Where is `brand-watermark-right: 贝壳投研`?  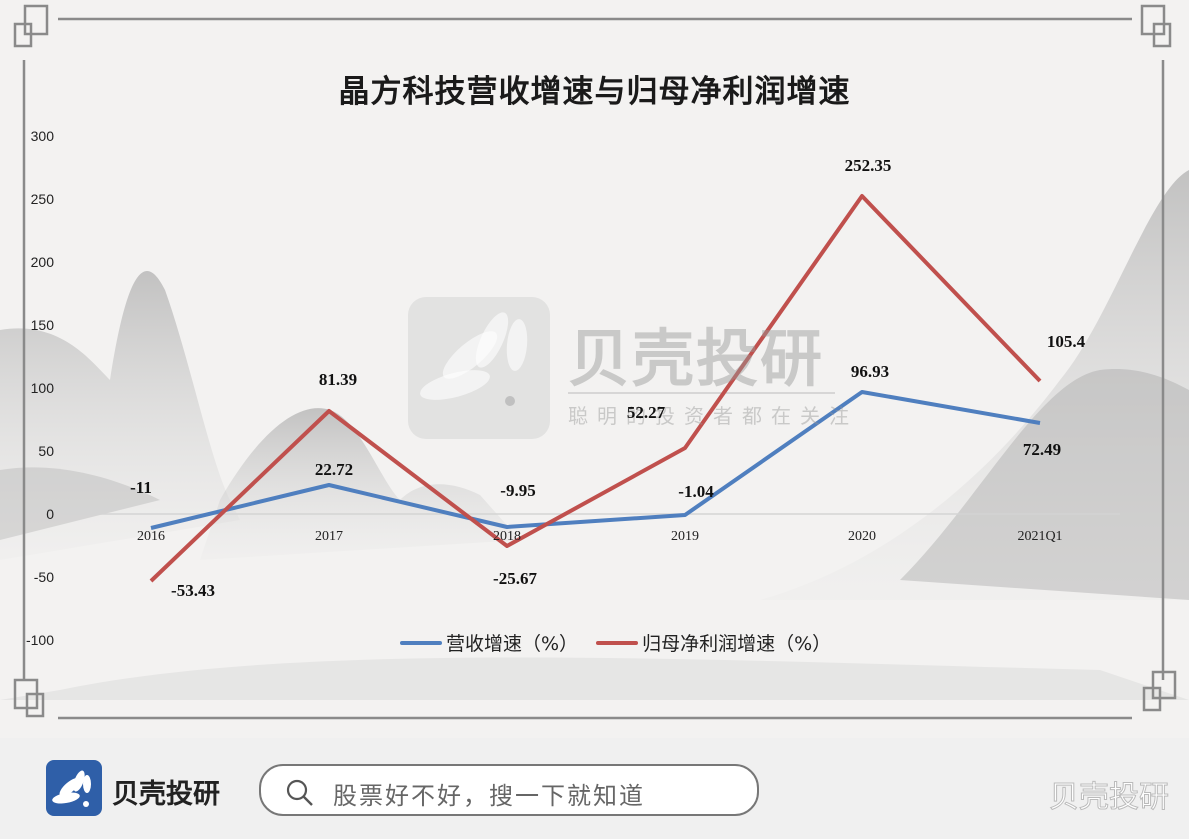 brand-watermark-right: 贝壳投研 is located at coordinates (1109, 798).